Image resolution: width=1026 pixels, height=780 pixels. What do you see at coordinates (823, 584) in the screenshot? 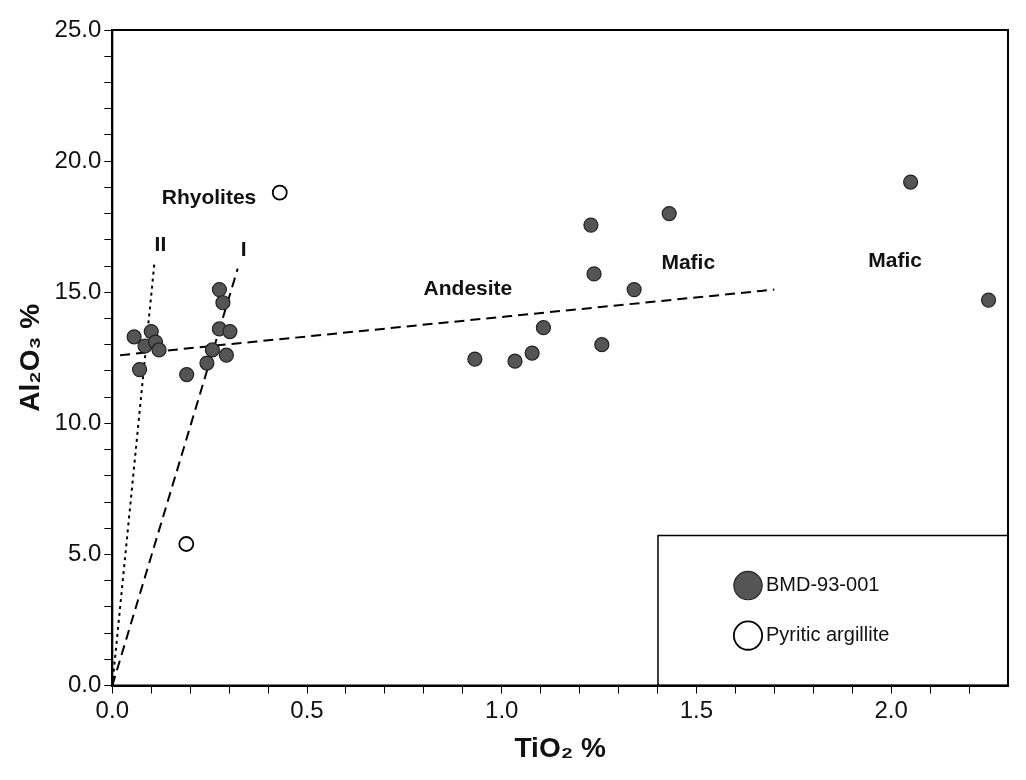
I see `legend-label: BMD-93-001` at bounding box center [823, 584].